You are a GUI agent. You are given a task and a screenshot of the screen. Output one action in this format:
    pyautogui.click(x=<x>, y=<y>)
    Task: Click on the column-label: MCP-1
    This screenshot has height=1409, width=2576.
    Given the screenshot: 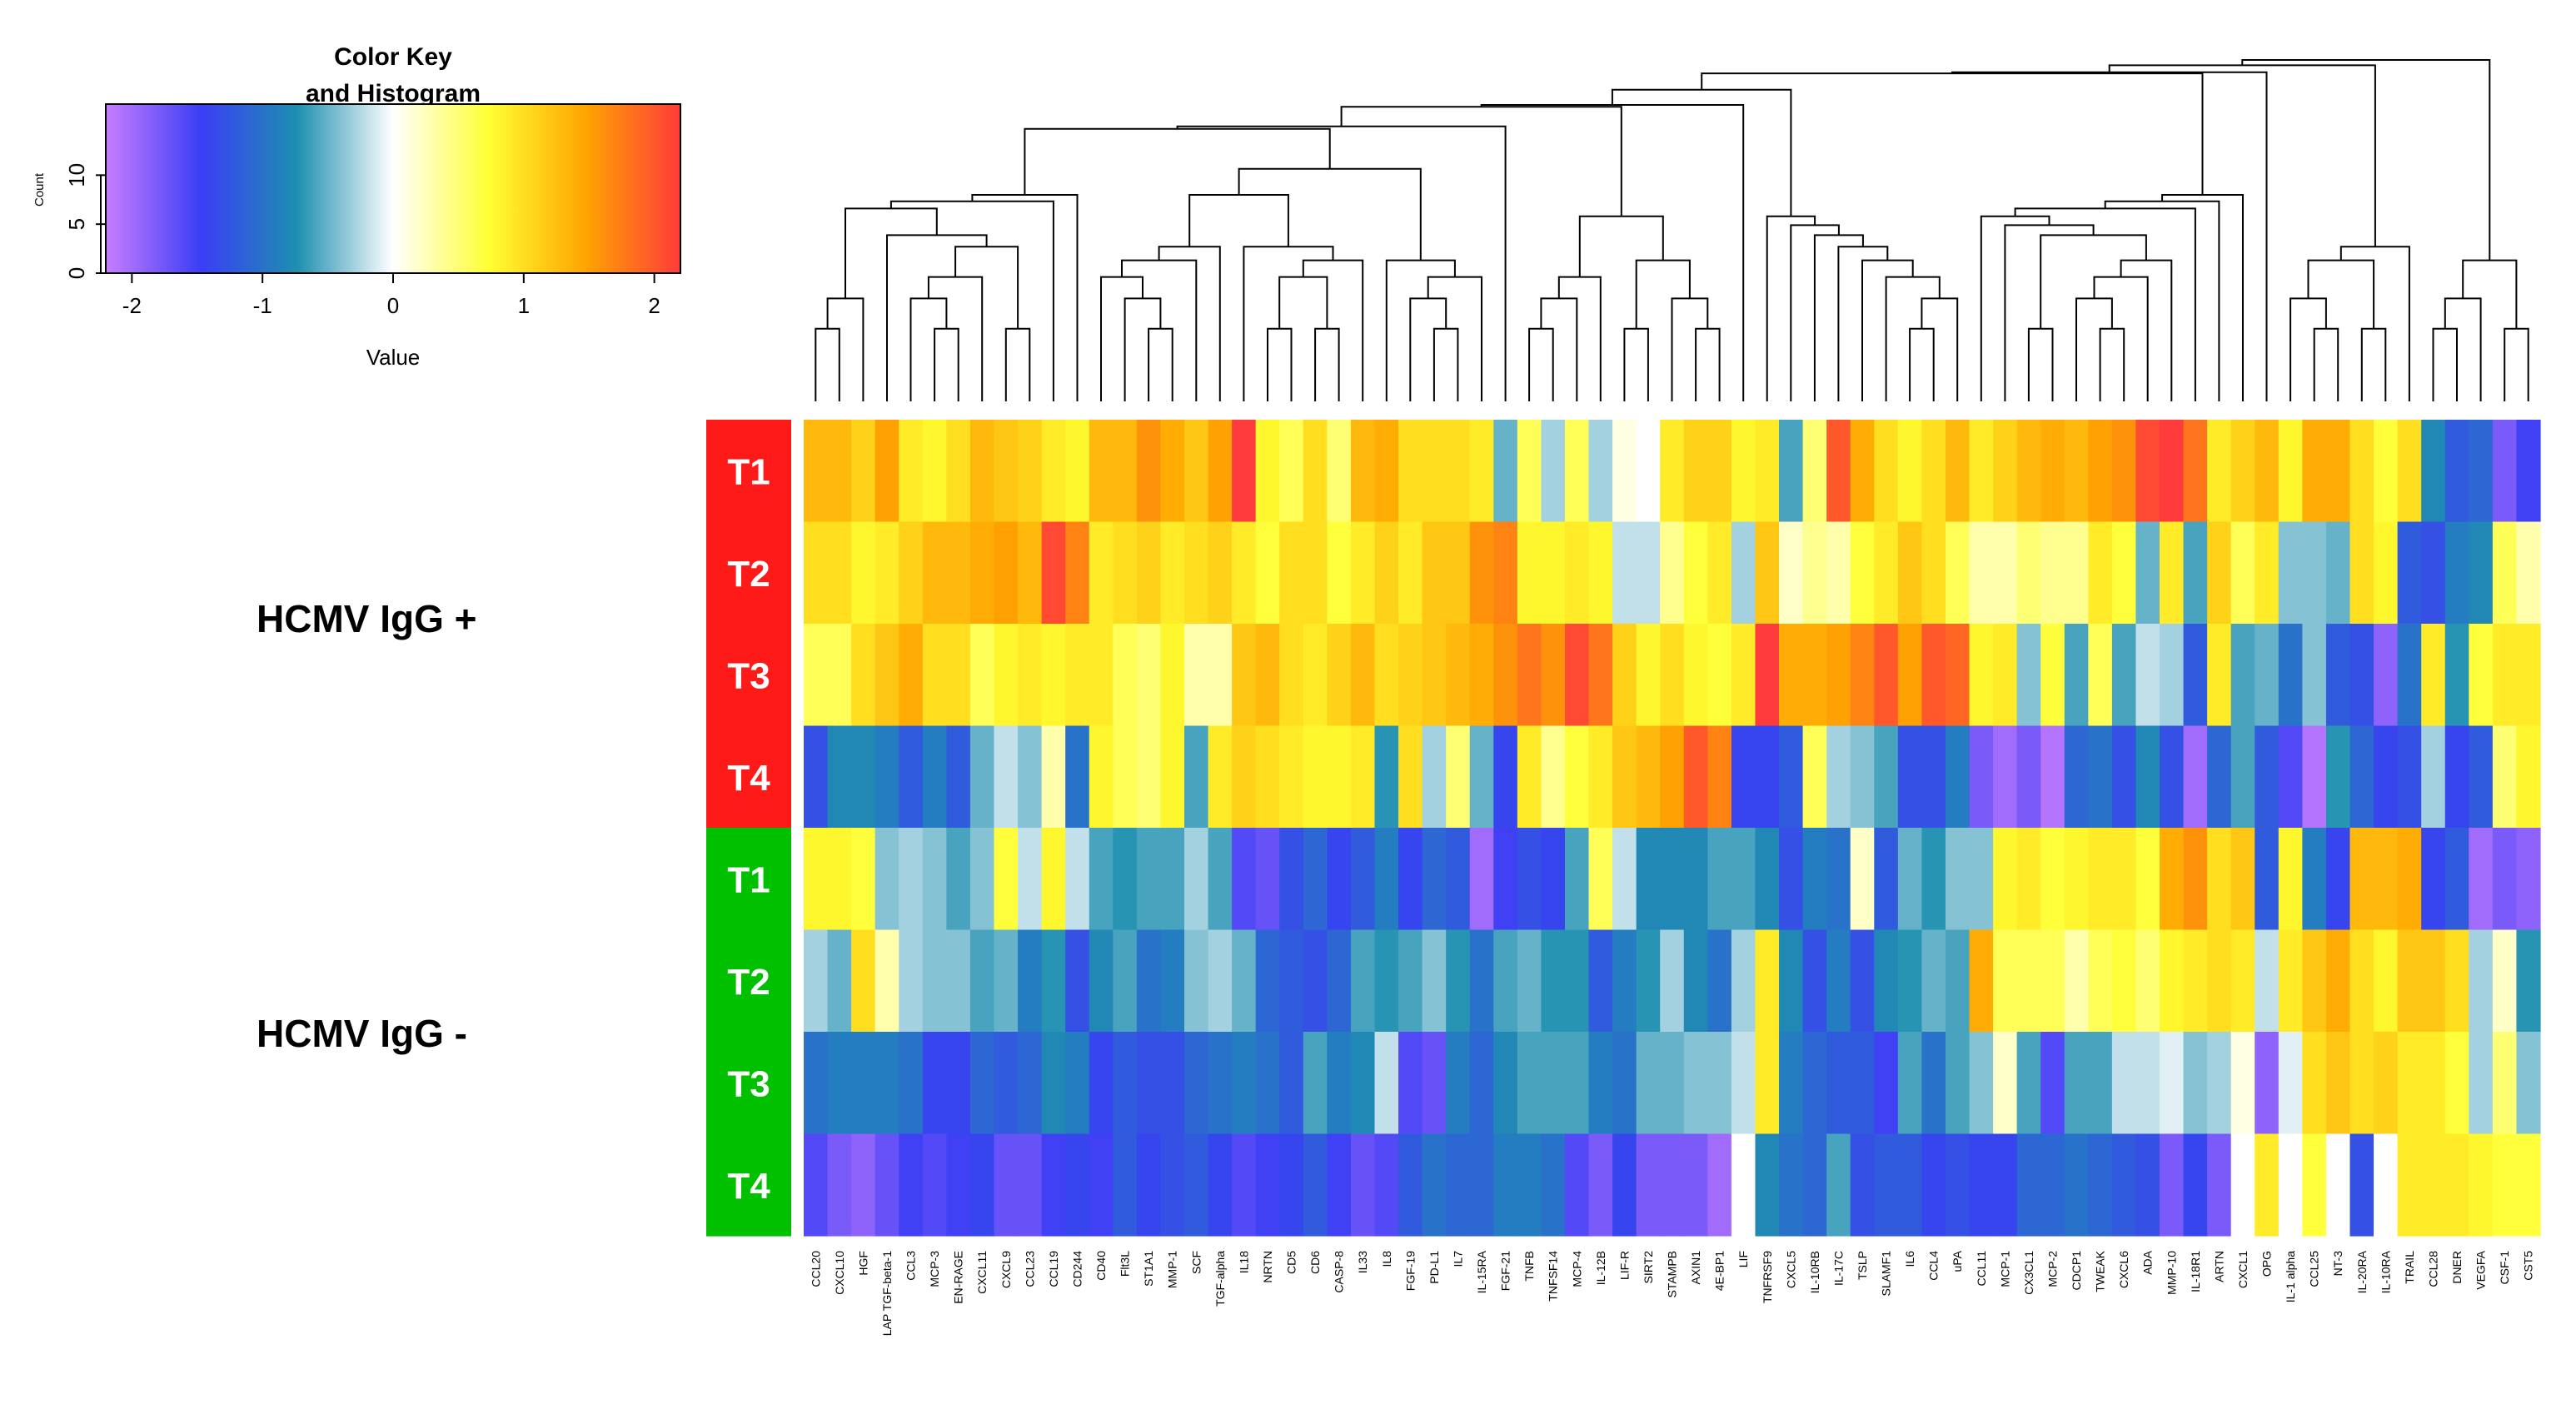 What is the action you would take?
    pyautogui.click(x=2004, y=1269)
    